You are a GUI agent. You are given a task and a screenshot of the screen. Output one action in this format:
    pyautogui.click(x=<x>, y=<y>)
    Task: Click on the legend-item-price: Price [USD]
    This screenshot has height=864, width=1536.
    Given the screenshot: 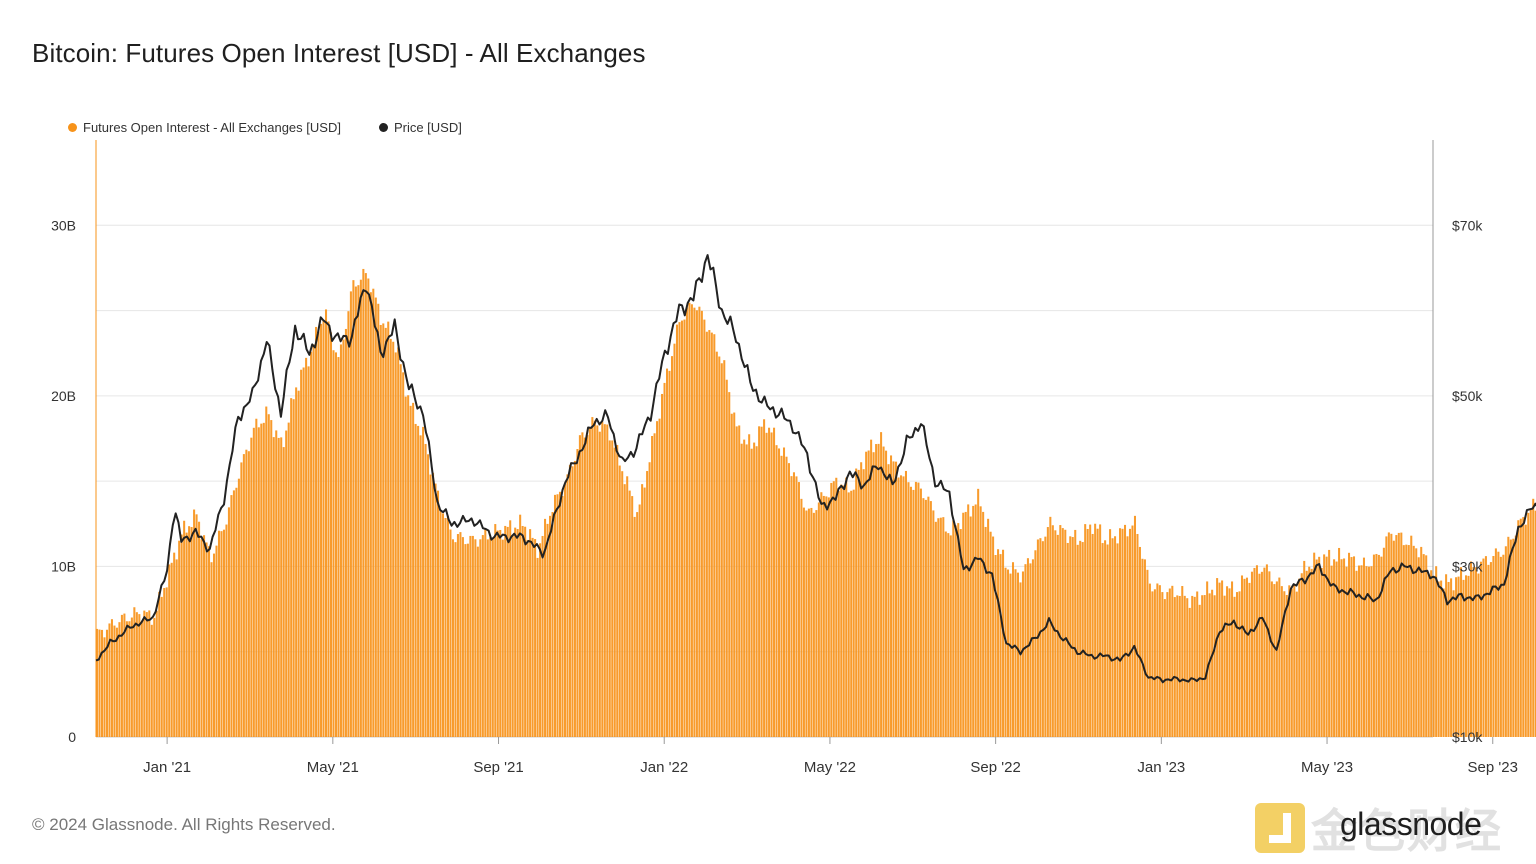 What is the action you would take?
    pyautogui.click(x=420, y=127)
    